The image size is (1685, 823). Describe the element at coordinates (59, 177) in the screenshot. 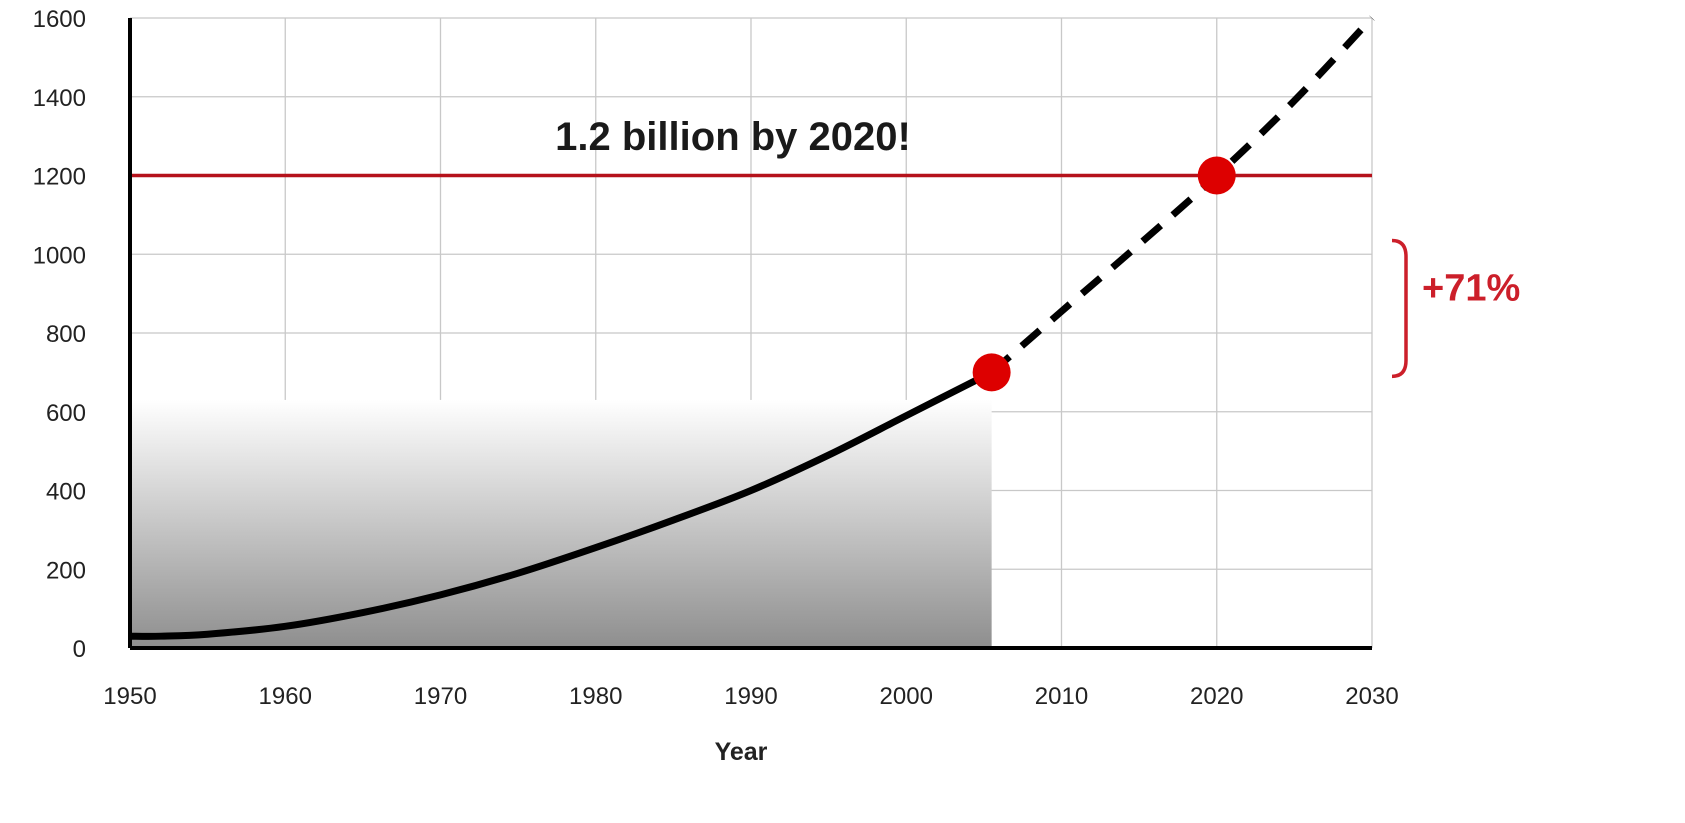

I see `y-tick-label: 1200` at that location.